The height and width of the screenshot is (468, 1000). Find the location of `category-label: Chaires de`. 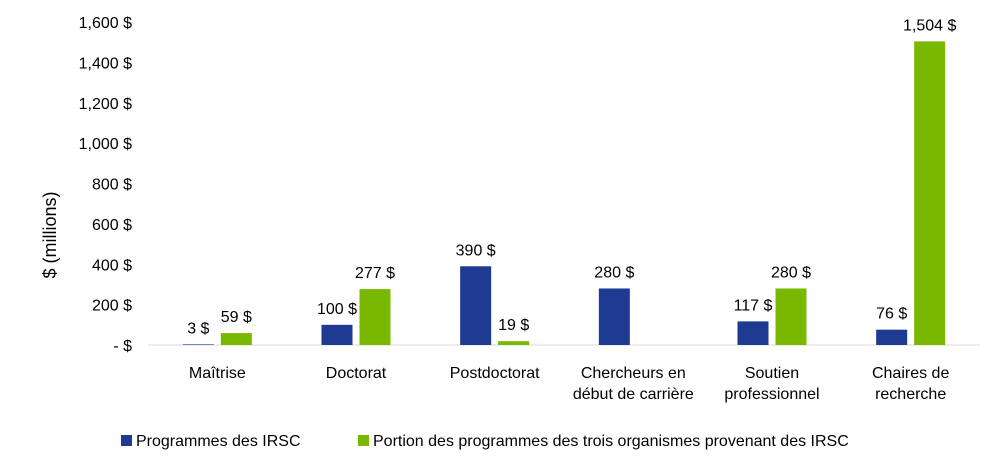

category-label: Chaires de is located at coordinates (910, 373).